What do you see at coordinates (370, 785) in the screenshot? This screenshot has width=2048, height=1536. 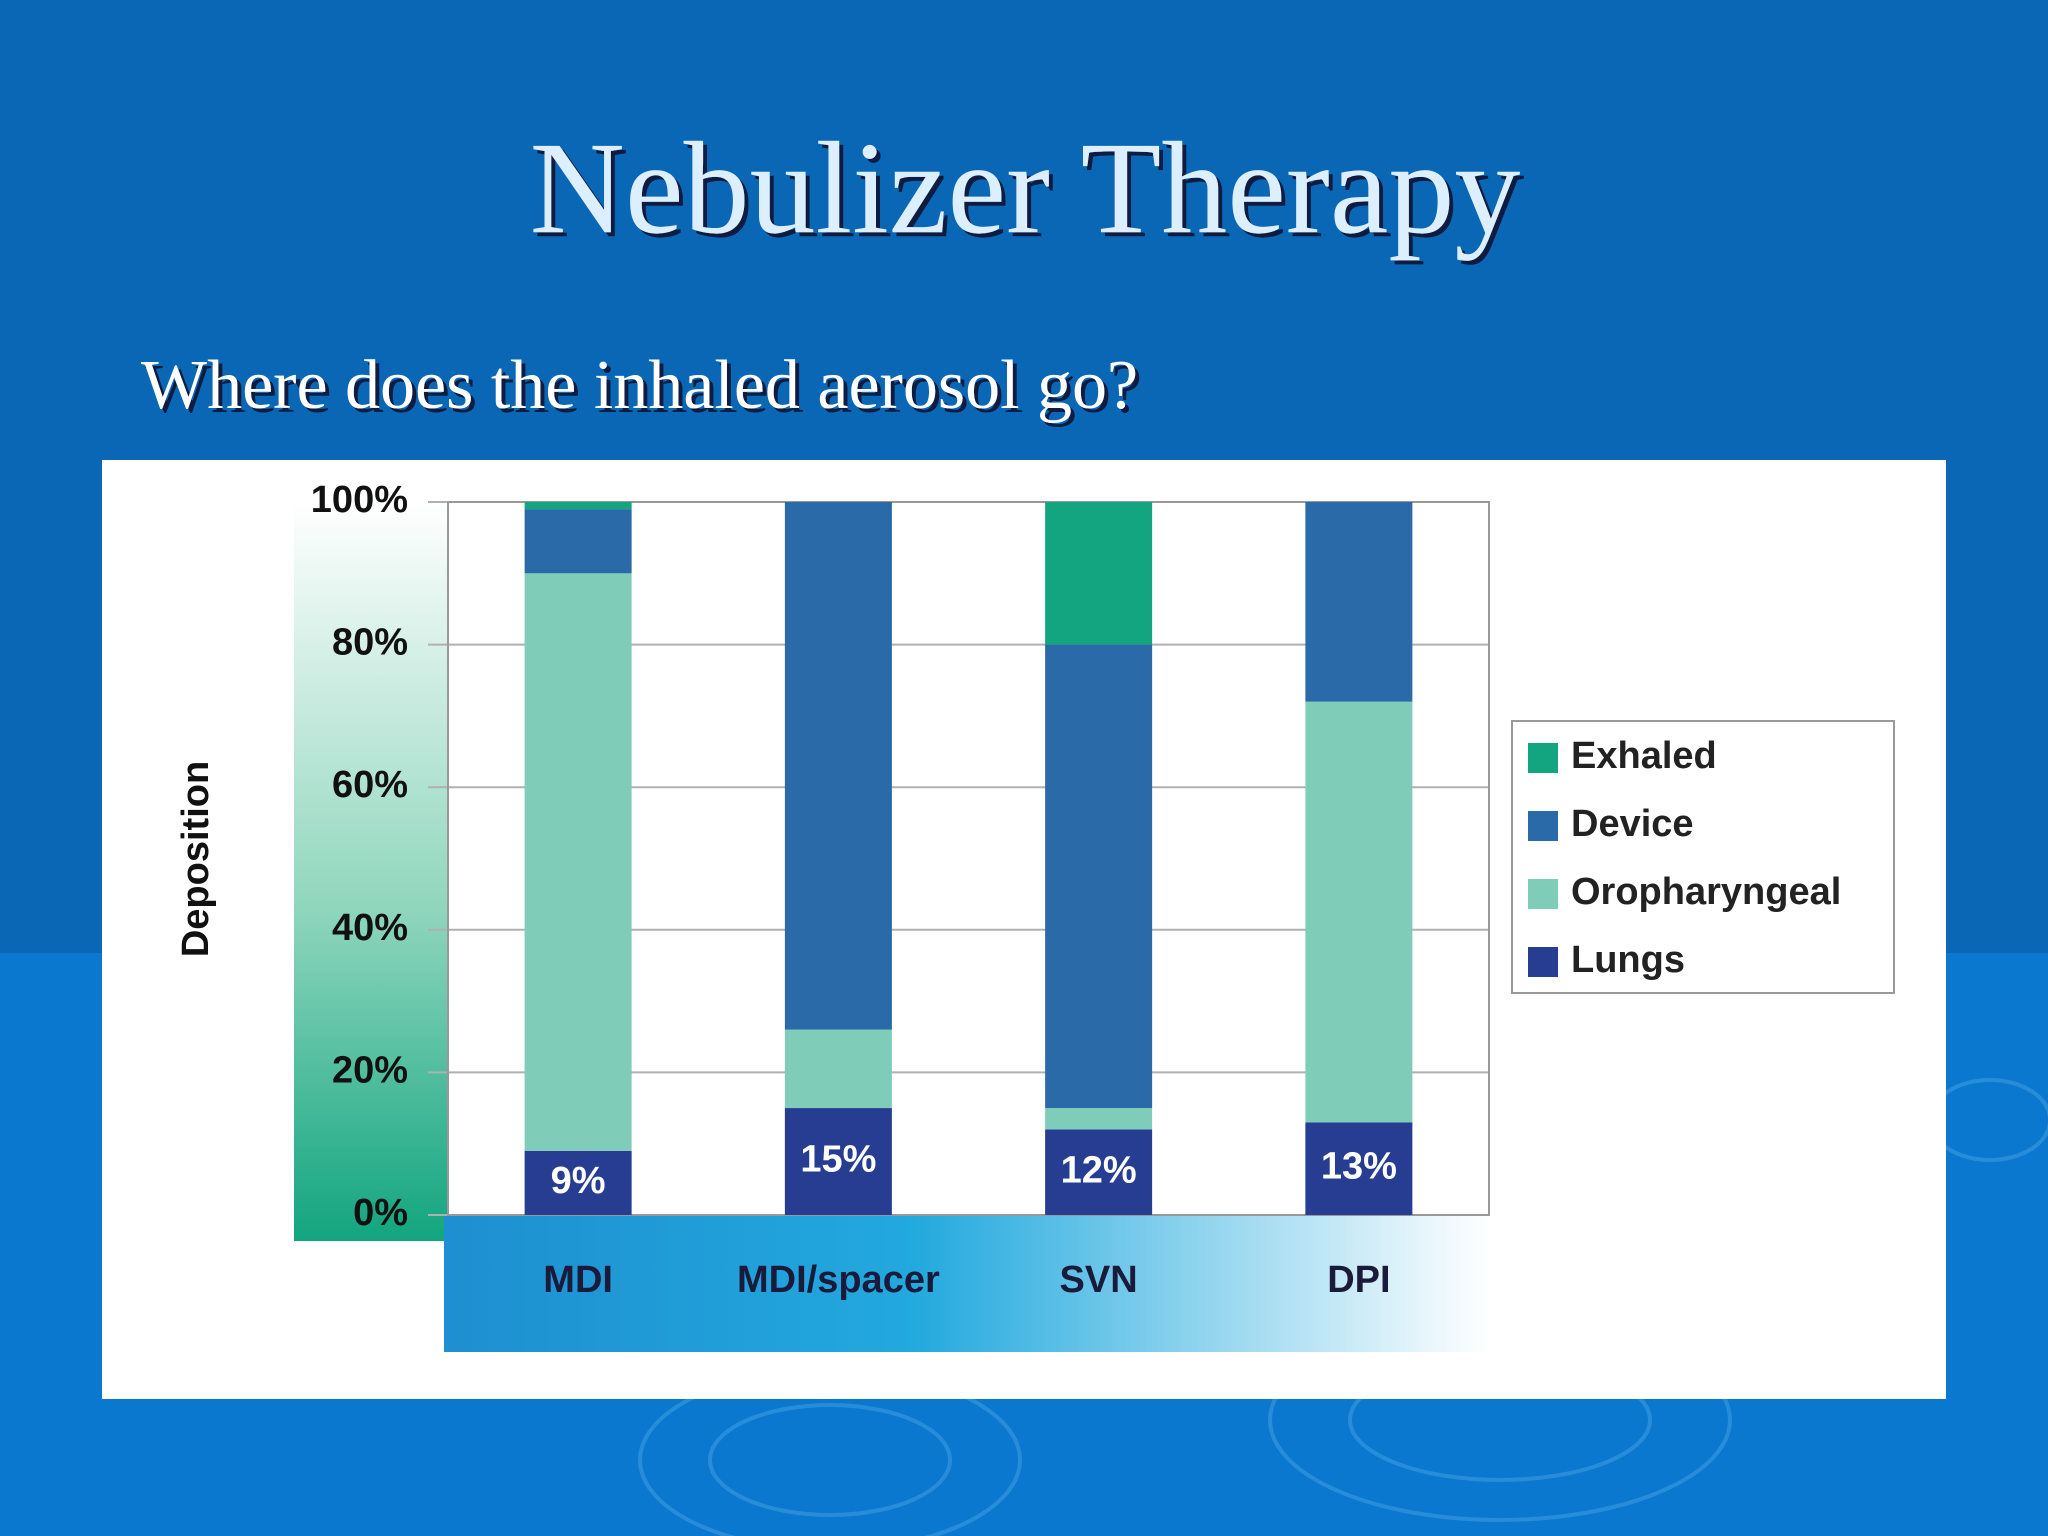 I see `y-tick-label: 60%` at bounding box center [370, 785].